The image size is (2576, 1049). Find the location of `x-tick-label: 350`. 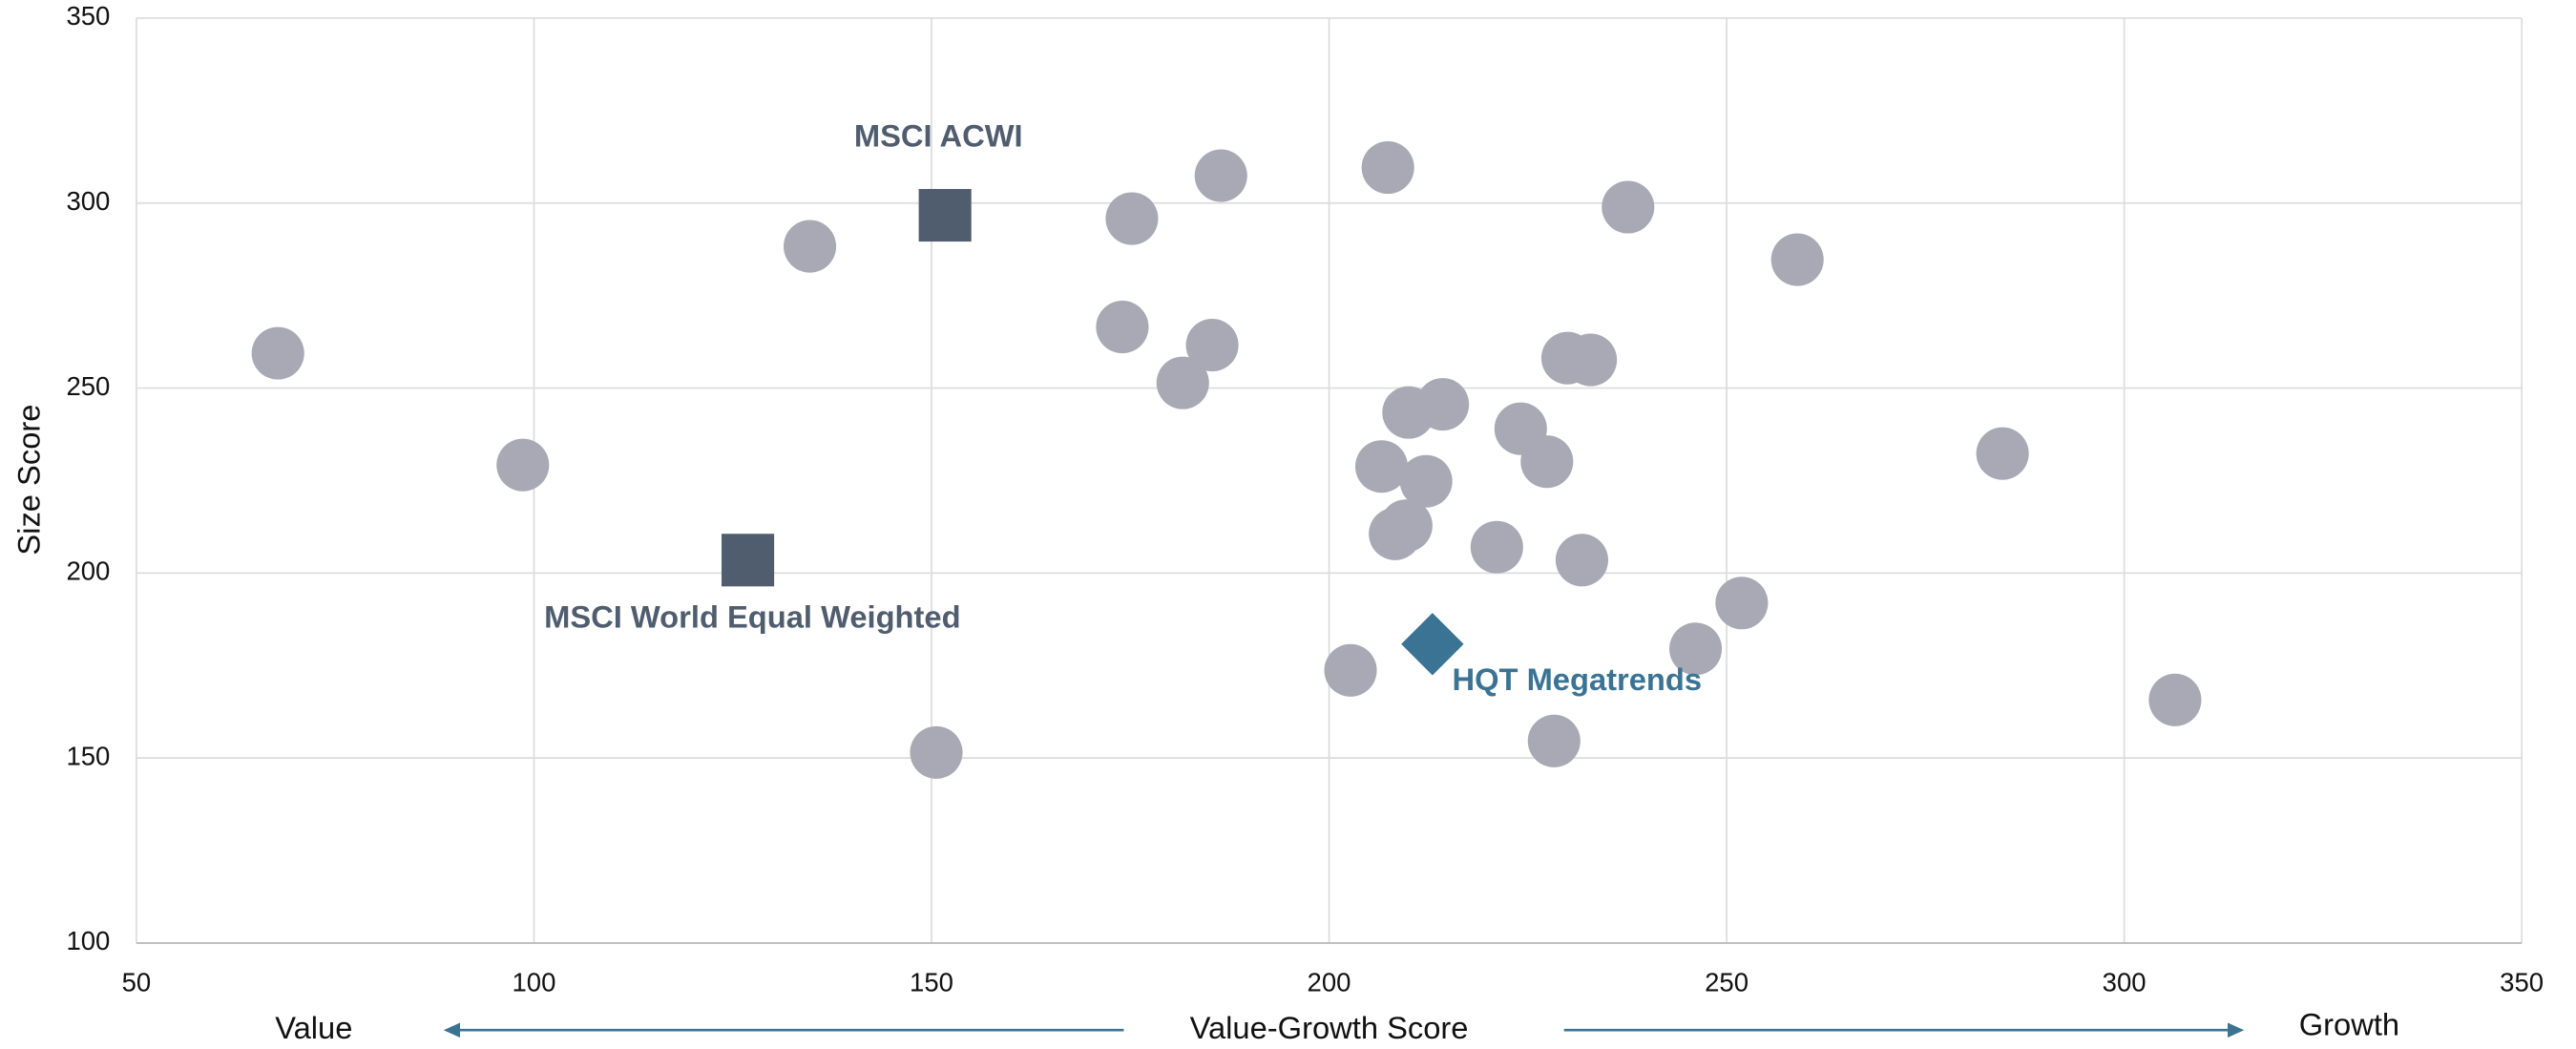

x-tick-label: 350 is located at coordinates (2522, 982).